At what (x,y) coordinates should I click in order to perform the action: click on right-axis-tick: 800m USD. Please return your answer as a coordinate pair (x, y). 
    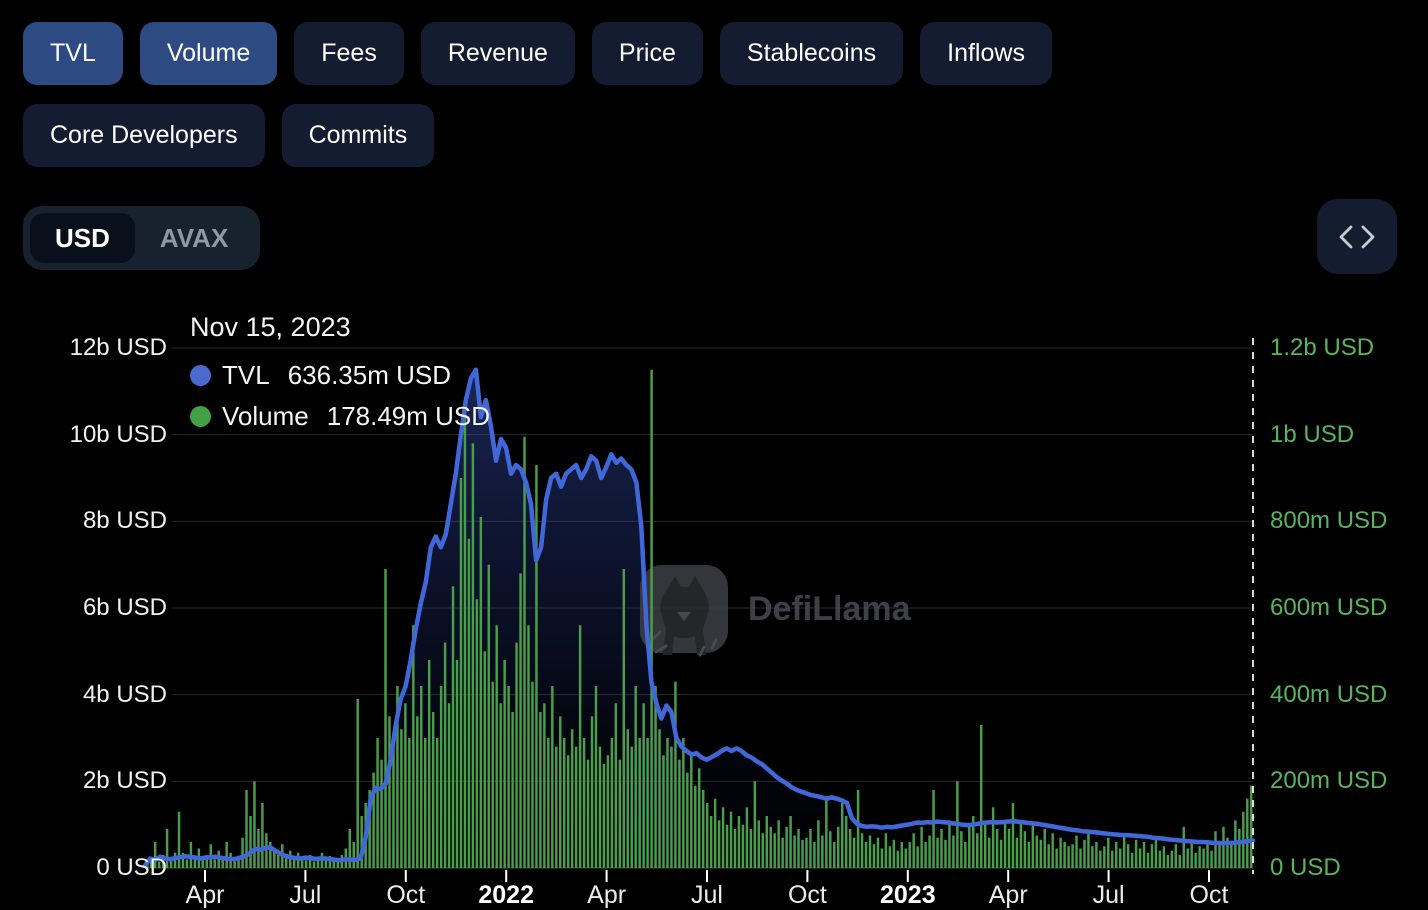
    Looking at the image, I should click on (1329, 521).